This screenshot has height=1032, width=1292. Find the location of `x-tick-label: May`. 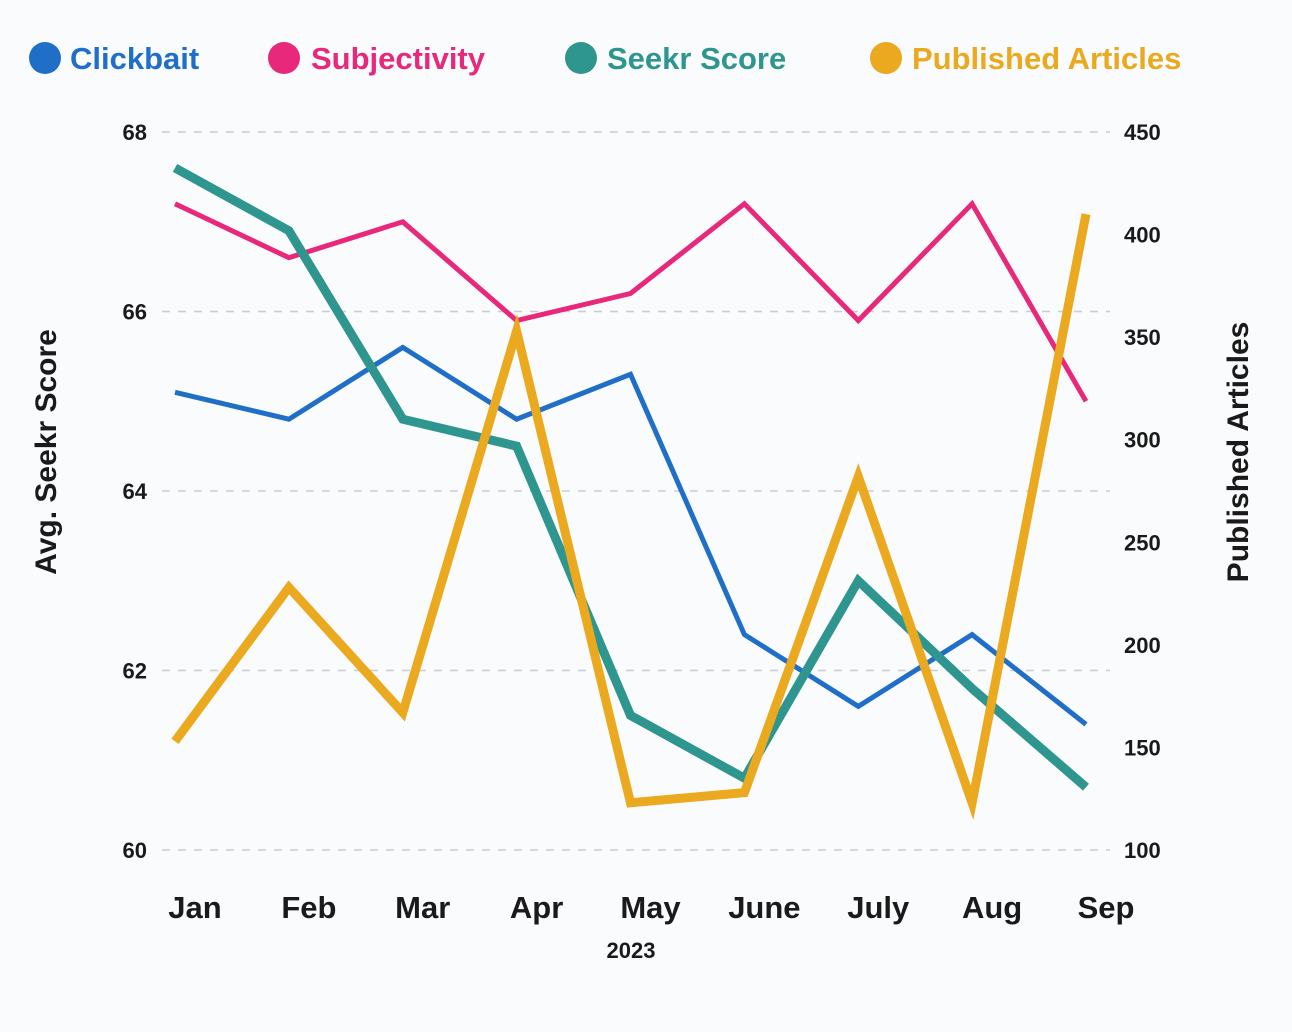

x-tick-label: May is located at coordinates (650, 907).